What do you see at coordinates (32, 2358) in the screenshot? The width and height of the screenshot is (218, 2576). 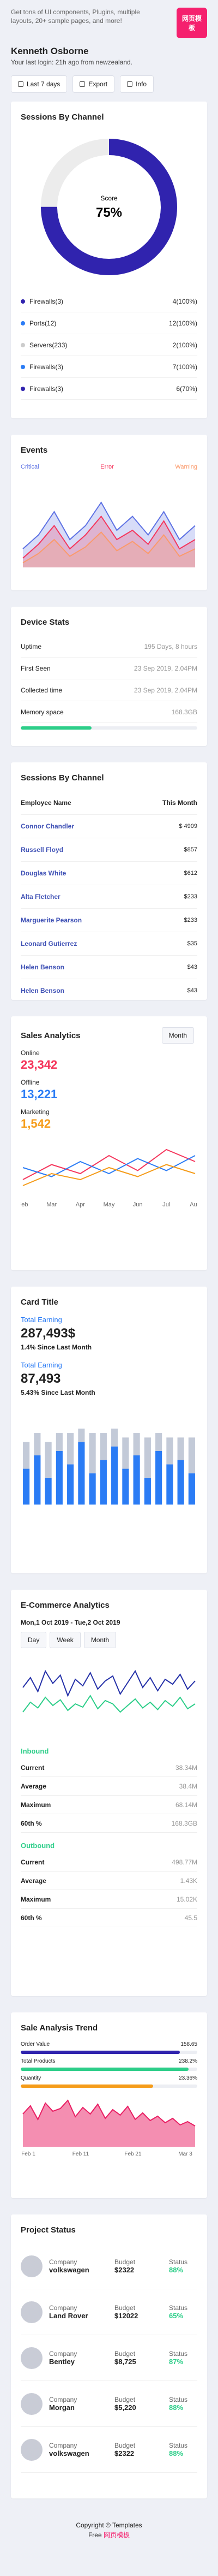 I see `avatar` at bounding box center [32, 2358].